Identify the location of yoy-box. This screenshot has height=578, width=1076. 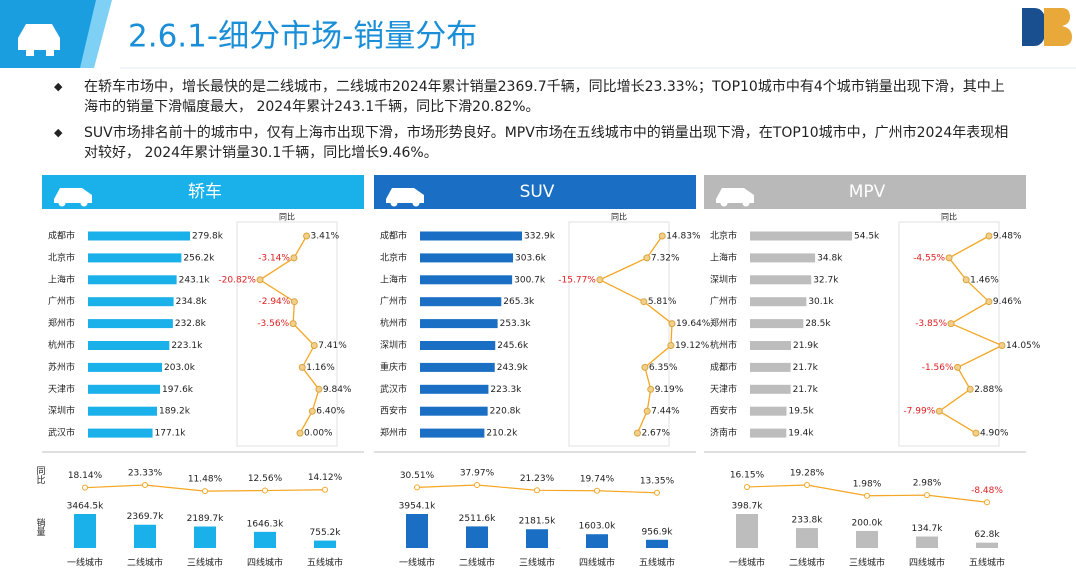
(619, 334).